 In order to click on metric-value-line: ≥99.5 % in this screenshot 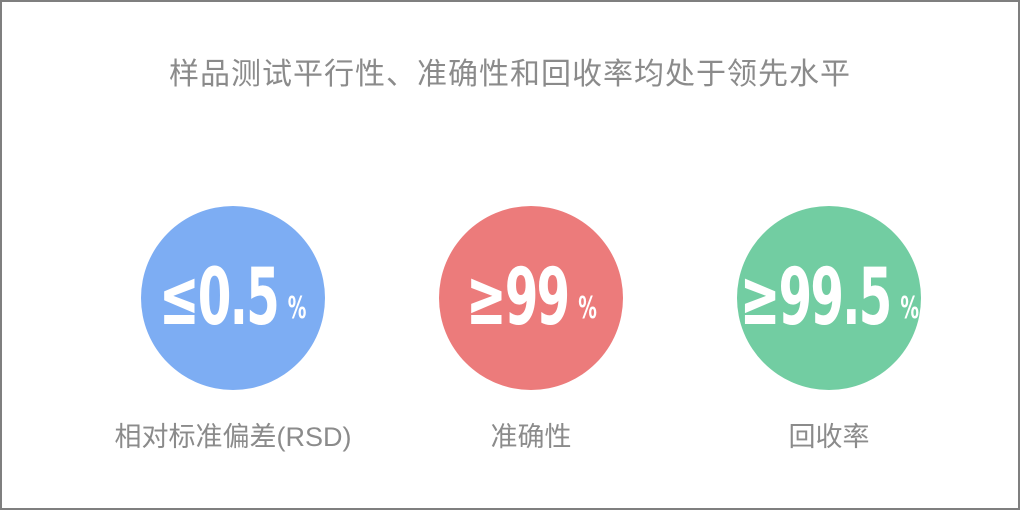, I will do `click(828, 298)`.